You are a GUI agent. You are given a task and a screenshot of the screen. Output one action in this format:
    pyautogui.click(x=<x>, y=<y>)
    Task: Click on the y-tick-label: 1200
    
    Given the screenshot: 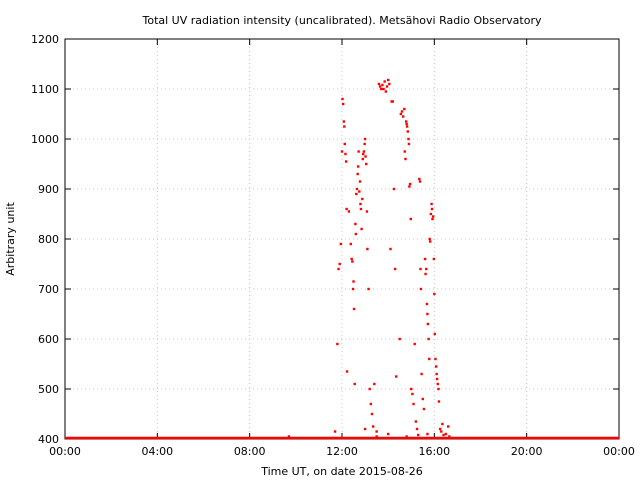 What is the action you would take?
    pyautogui.click(x=45, y=39)
    